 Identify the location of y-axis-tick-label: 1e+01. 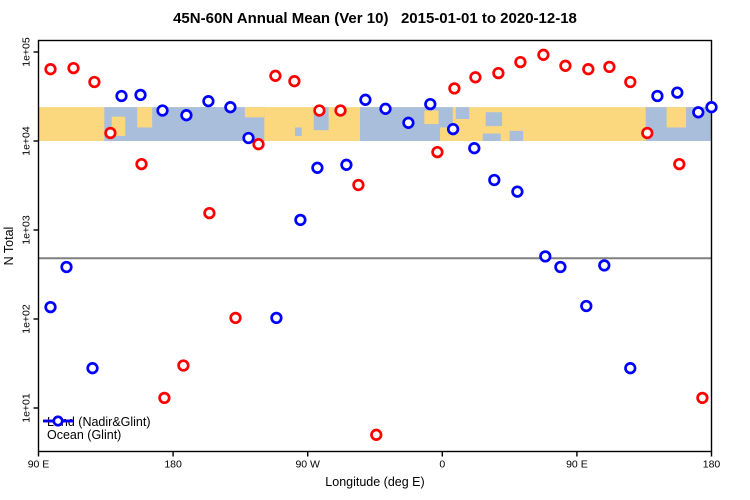
(27, 408).